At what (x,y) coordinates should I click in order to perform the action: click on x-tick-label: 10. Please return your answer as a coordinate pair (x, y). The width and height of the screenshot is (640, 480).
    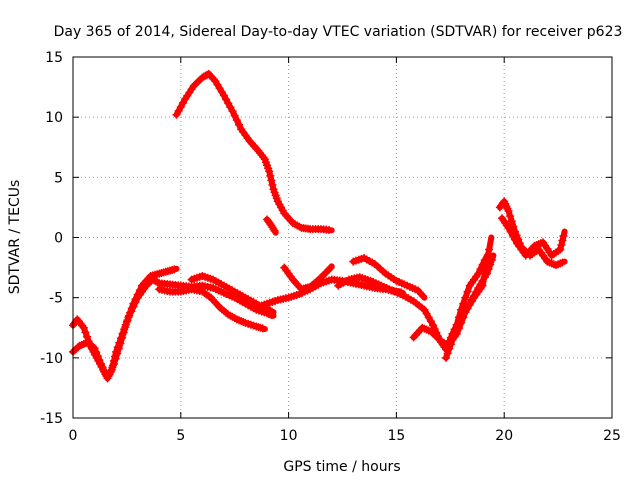
    Looking at the image, I should click on (289, 436).